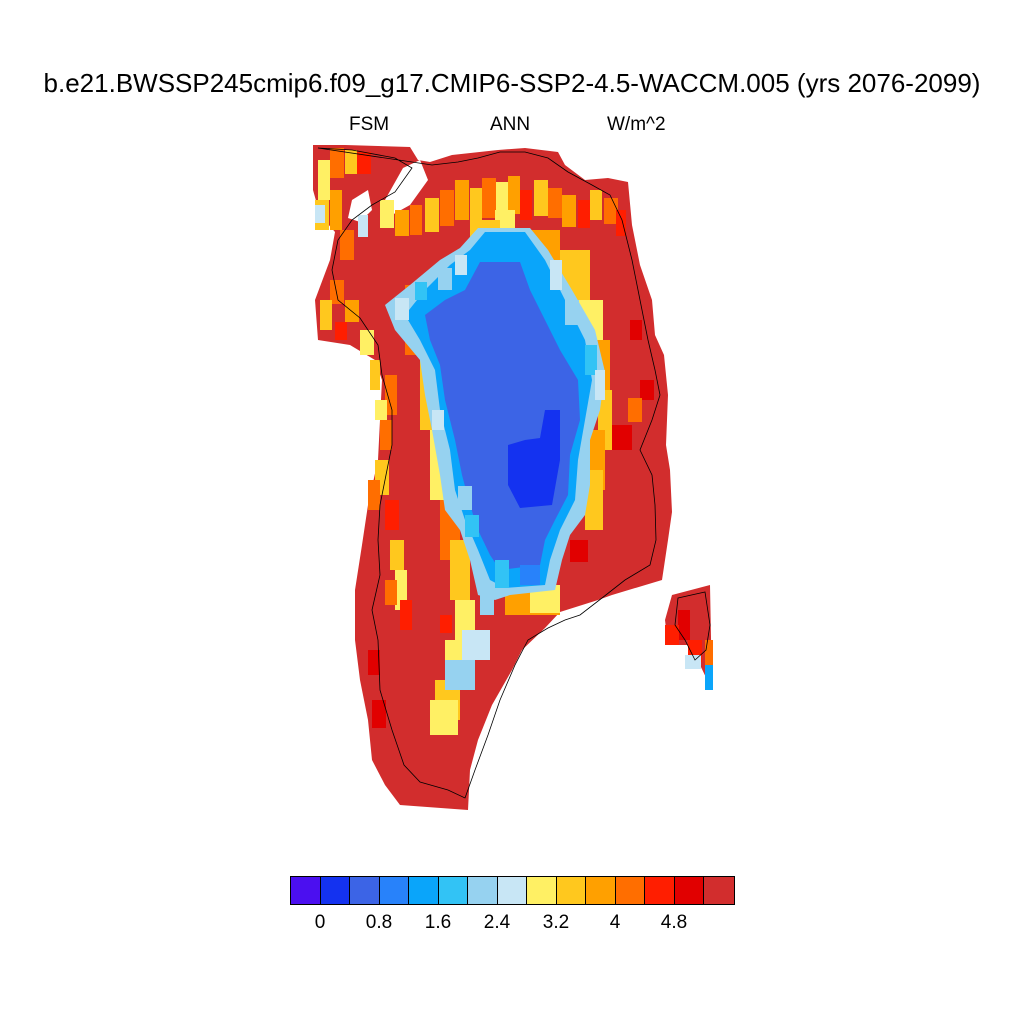  Describe the element at coordinates (438, 922) in the screenshot. I see `colorbar-tick-label: 1.6` at that location.